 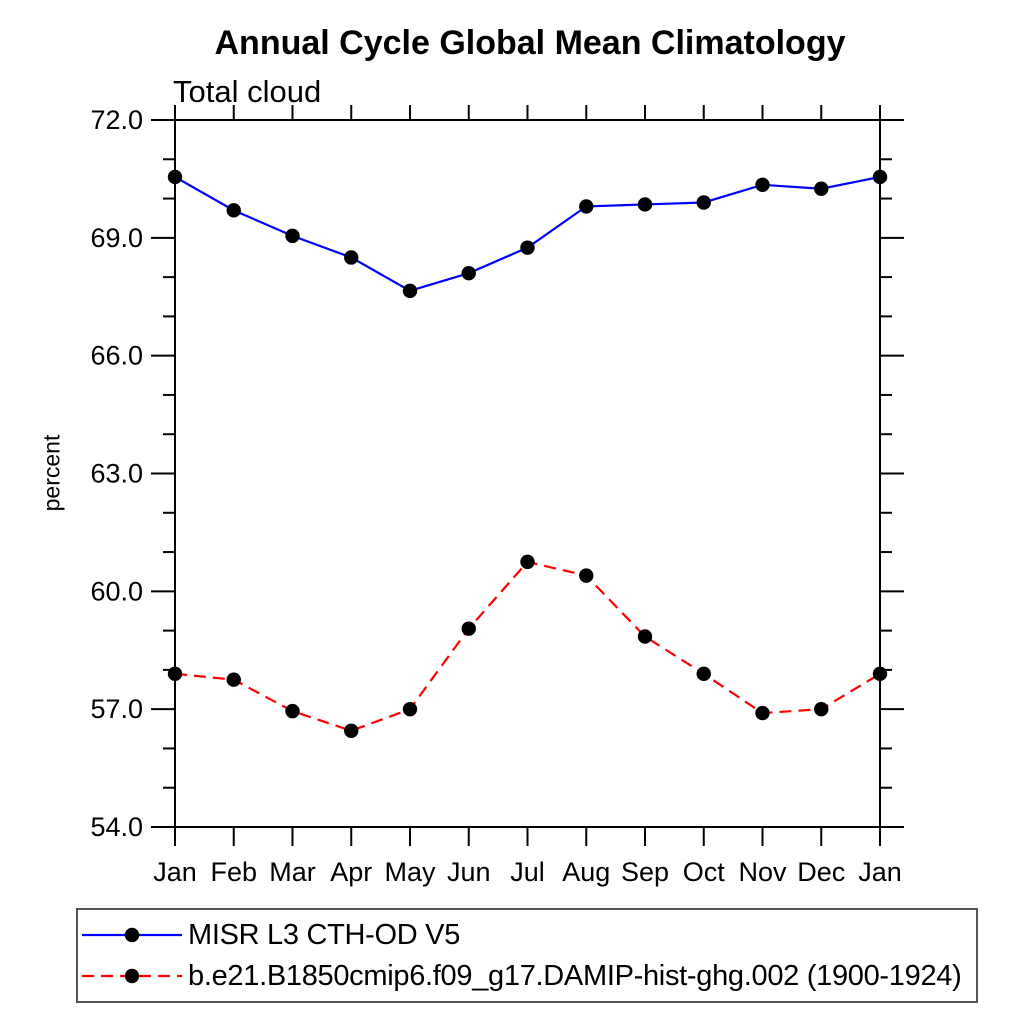 I want to click on x-tick-label: May, so click(x=410, y=872).